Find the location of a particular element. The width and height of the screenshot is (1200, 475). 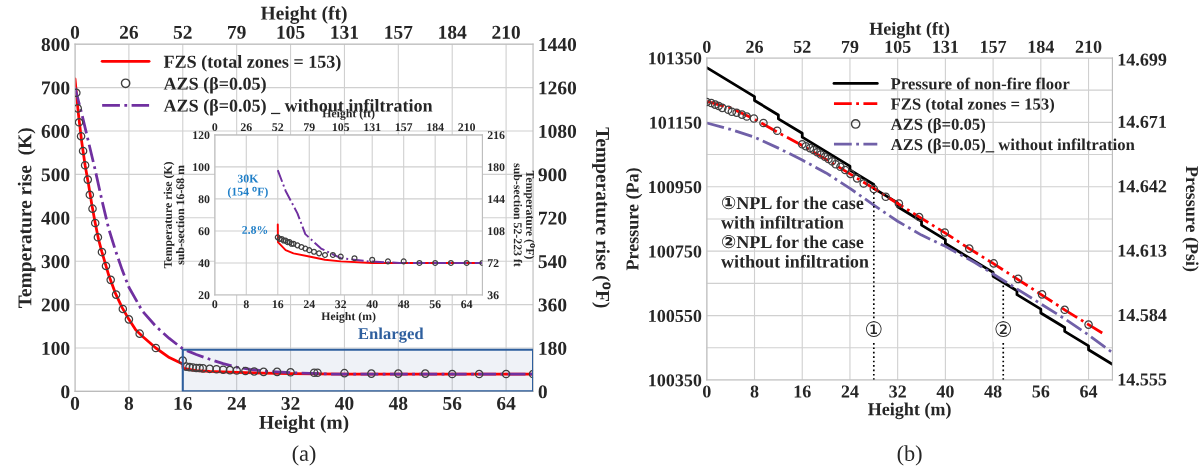

y-tick-label: 101350 is located at coordinates (675, 58).